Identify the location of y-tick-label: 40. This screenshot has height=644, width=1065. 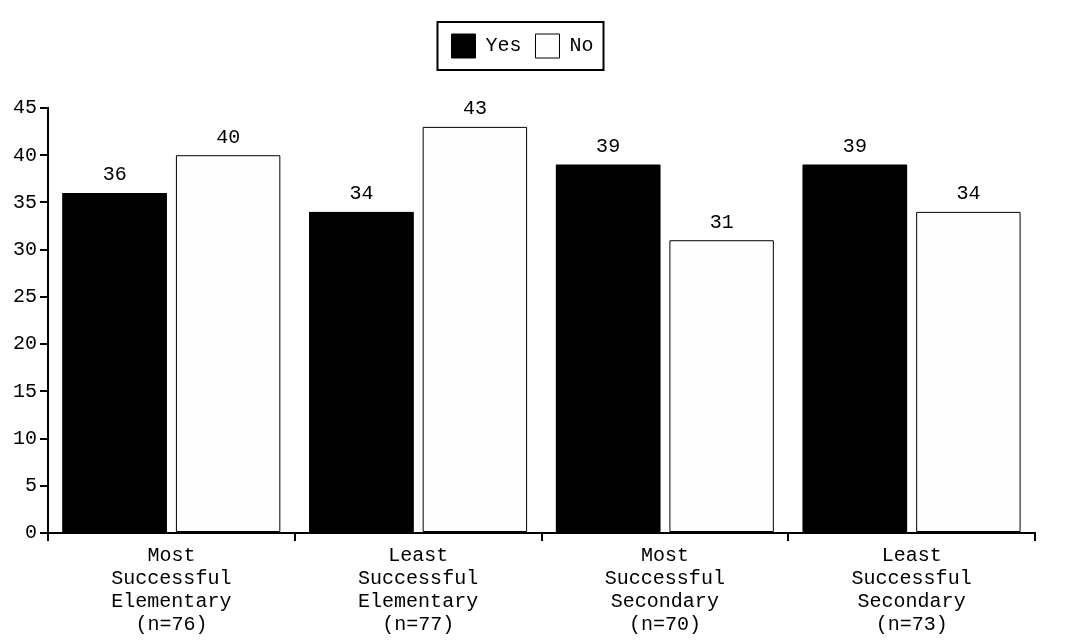
(24, 155).